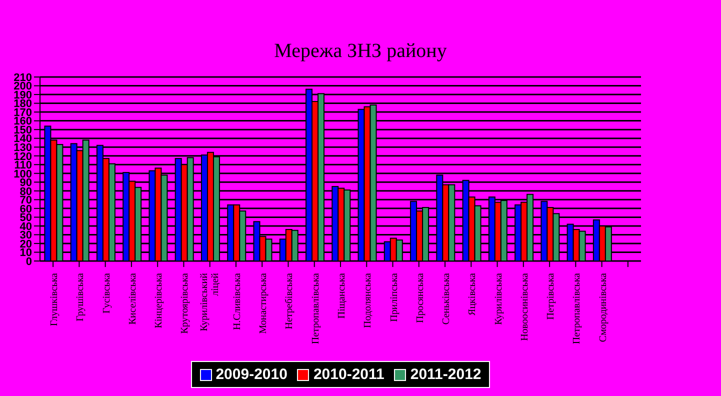 The width and height of the screenshot is (721, 396). Describe the element at coordinates (348, 374) in the screenshot. I see `legend-label: 2010-2011` at that location.